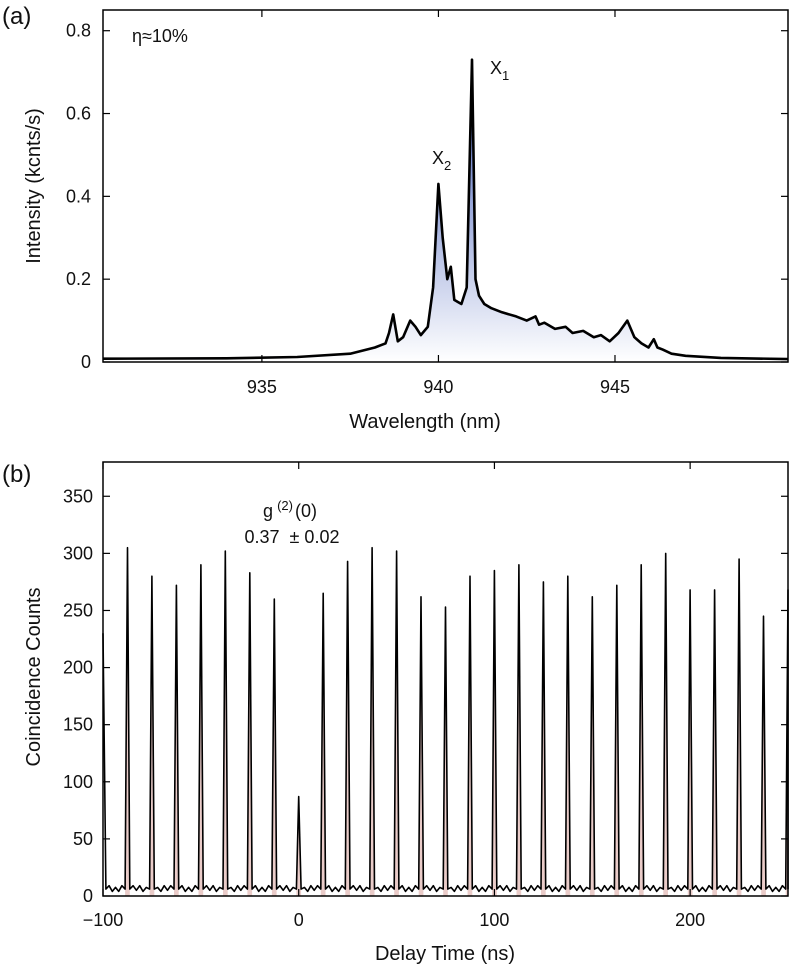 The height and width of the screenshot is (971, 790). I want to click on y-tick-label: 200, so click(78, 668).